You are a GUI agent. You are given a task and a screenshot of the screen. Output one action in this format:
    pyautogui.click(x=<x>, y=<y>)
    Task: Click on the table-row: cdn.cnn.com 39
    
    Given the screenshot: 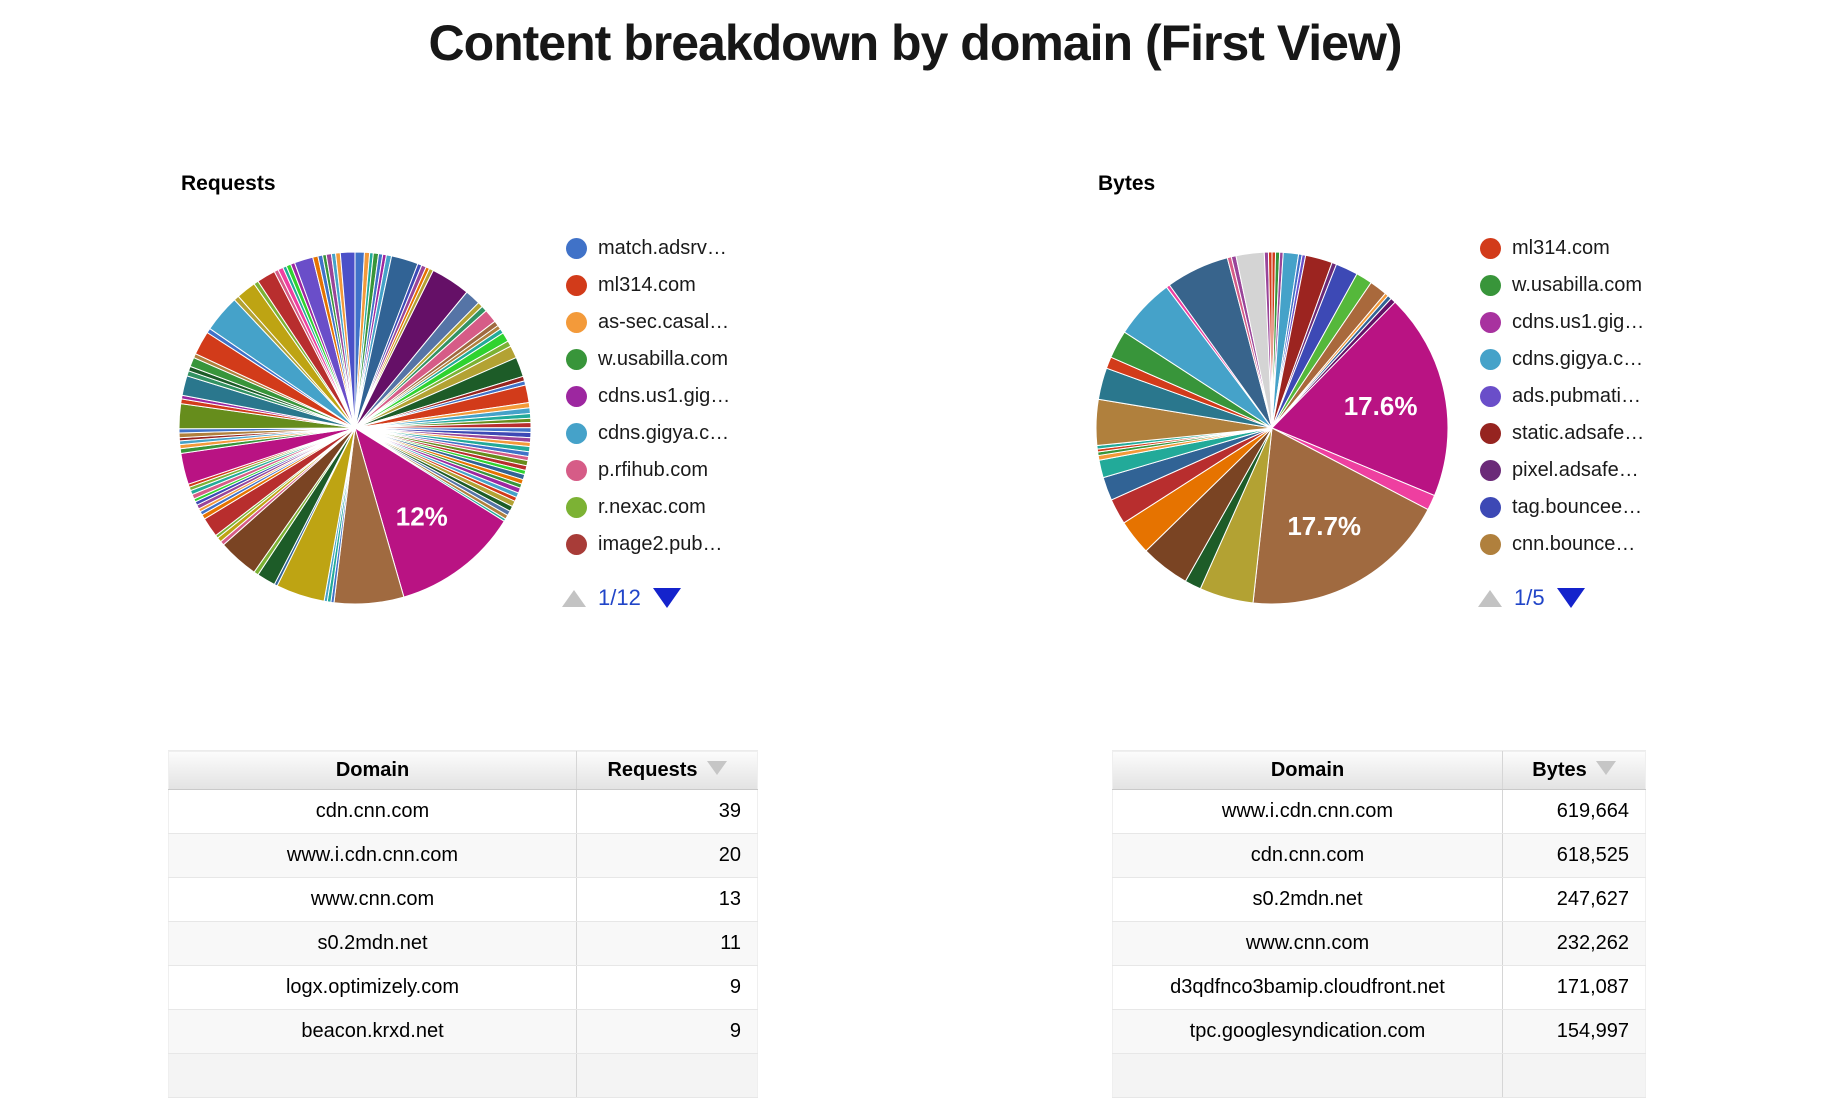 What is the action you would take?
    pyautogui.click(x=463, y=811)
    